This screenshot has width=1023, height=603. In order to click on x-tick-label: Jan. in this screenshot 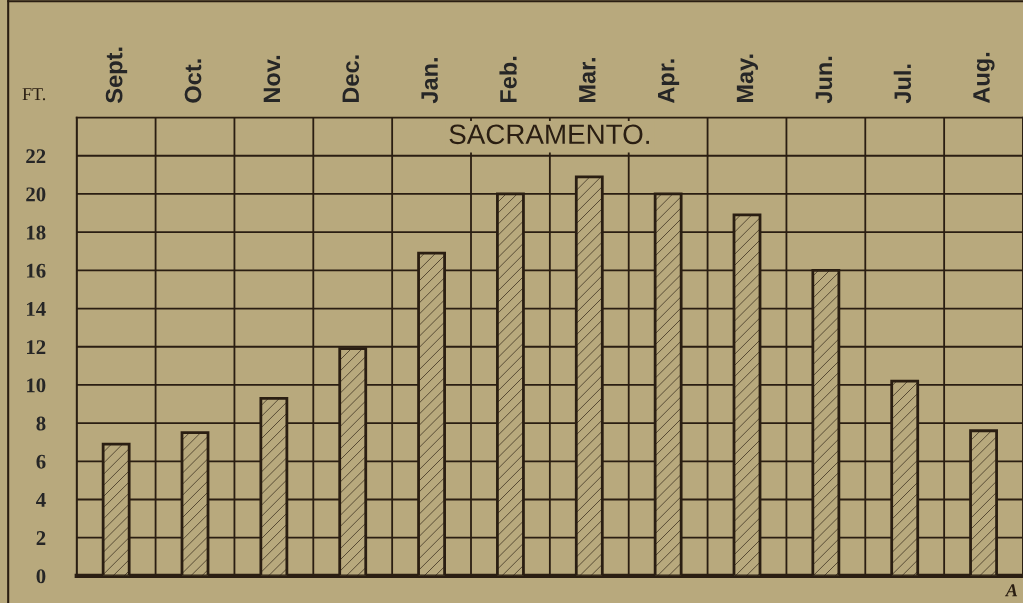, I will do `click(429, 81)`.